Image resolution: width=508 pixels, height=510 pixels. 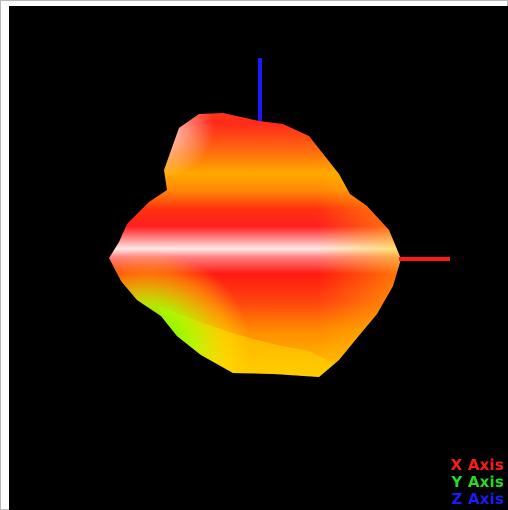 I want to click on y-axis-label: Y Axis, so click(x=477, y=482).